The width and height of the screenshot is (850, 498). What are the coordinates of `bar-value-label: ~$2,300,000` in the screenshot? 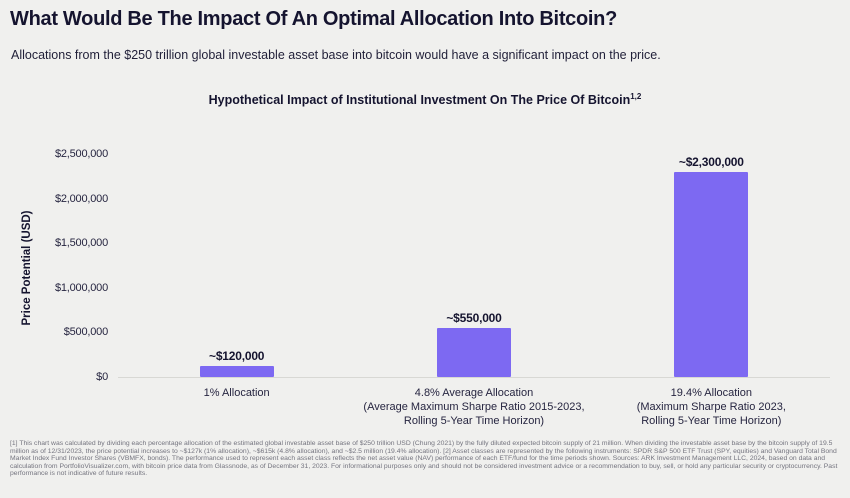 It's located at (711, 161).